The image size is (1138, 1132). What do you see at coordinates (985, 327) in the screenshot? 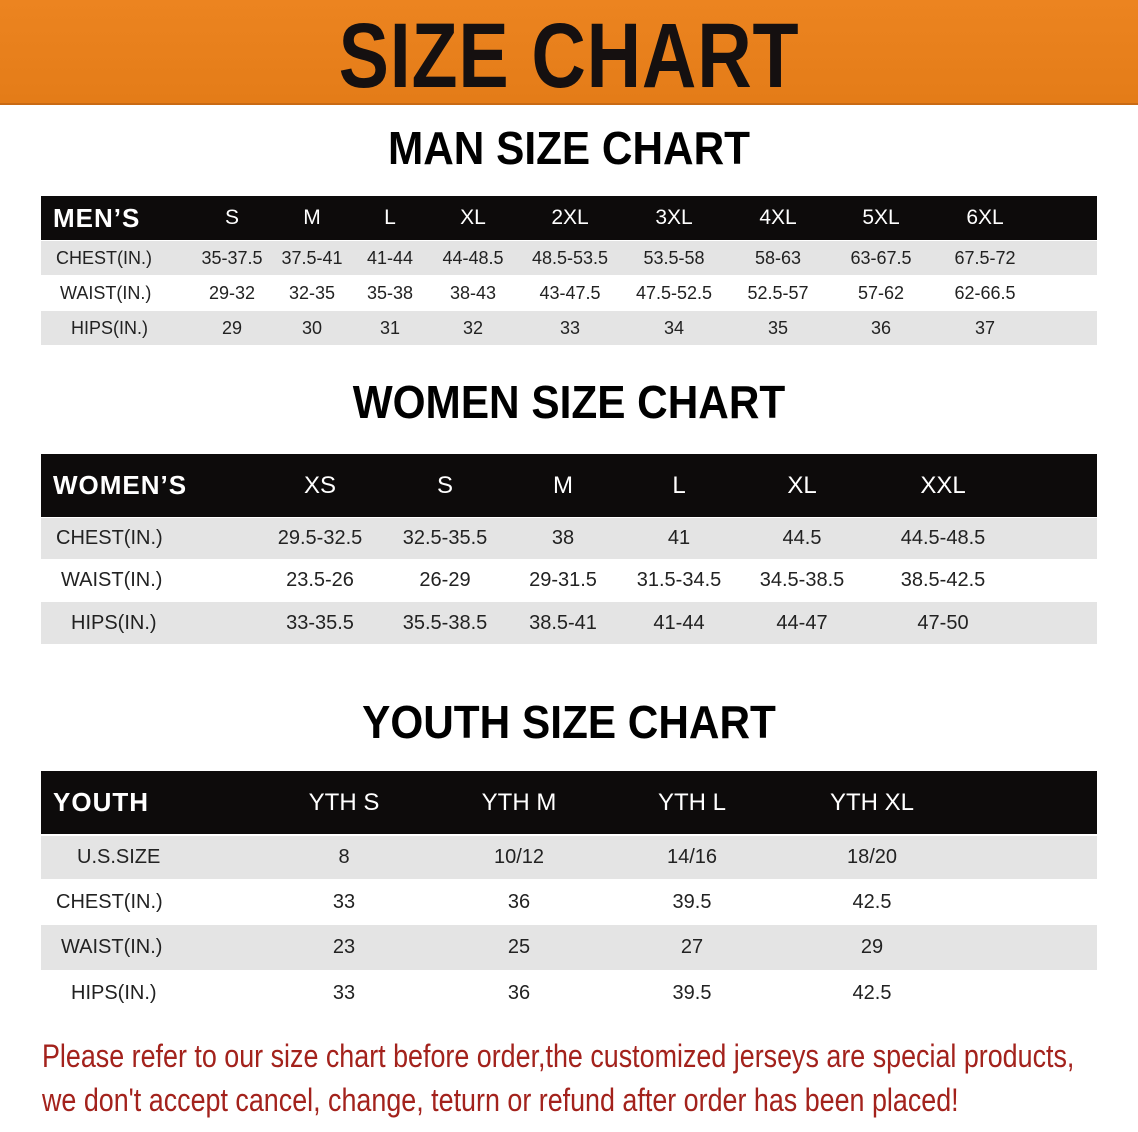
I see `measurement-value: 37` at bounding box center [985, 327].